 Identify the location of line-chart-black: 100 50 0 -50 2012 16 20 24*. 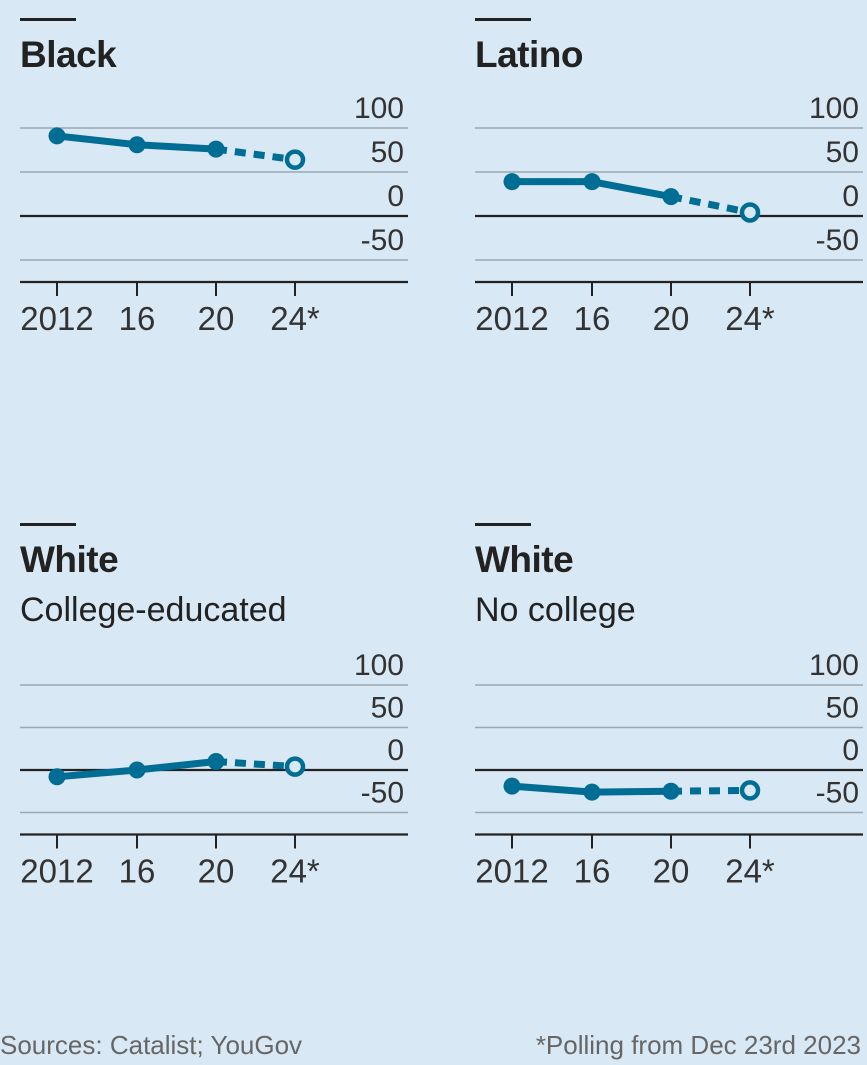
(214, 214).